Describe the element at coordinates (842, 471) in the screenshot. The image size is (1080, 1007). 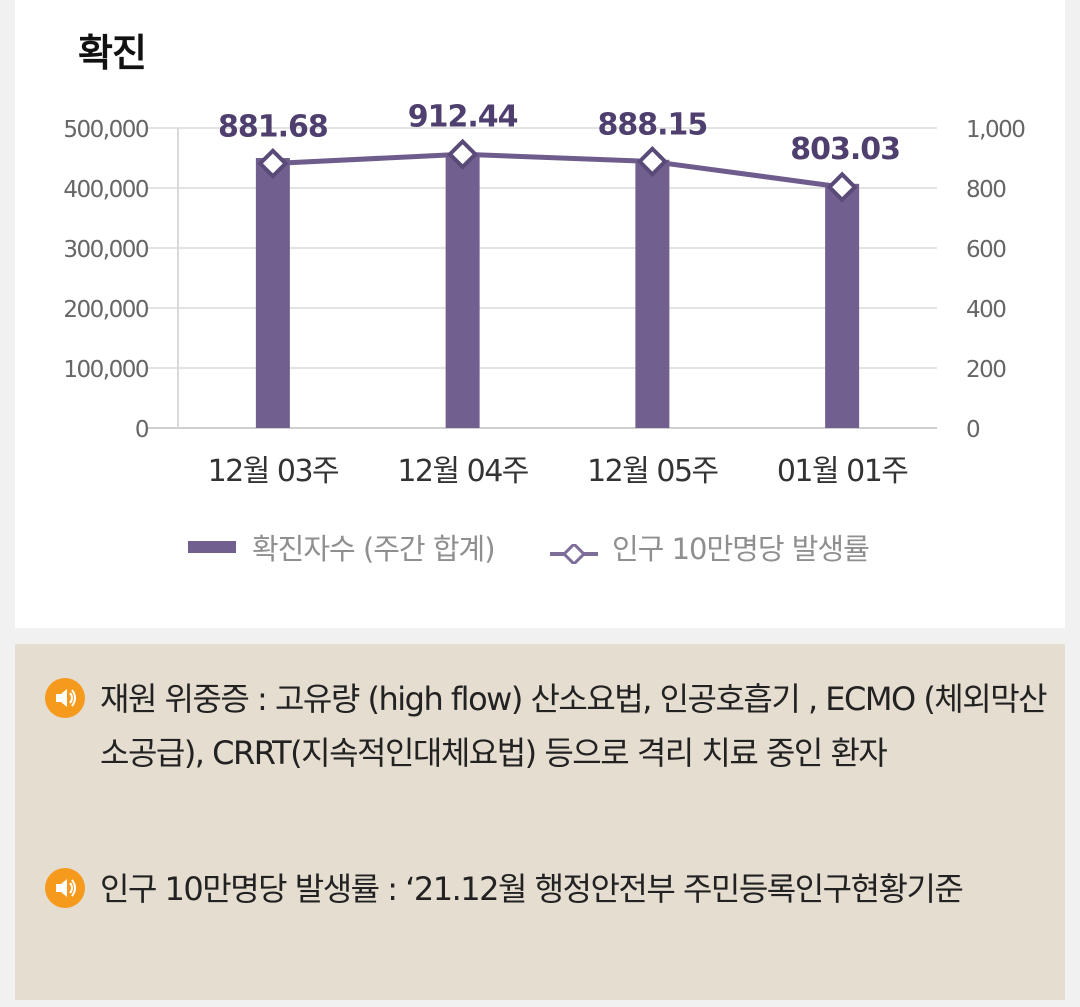
I see `x-tick-label: 01월 01주` at that location.